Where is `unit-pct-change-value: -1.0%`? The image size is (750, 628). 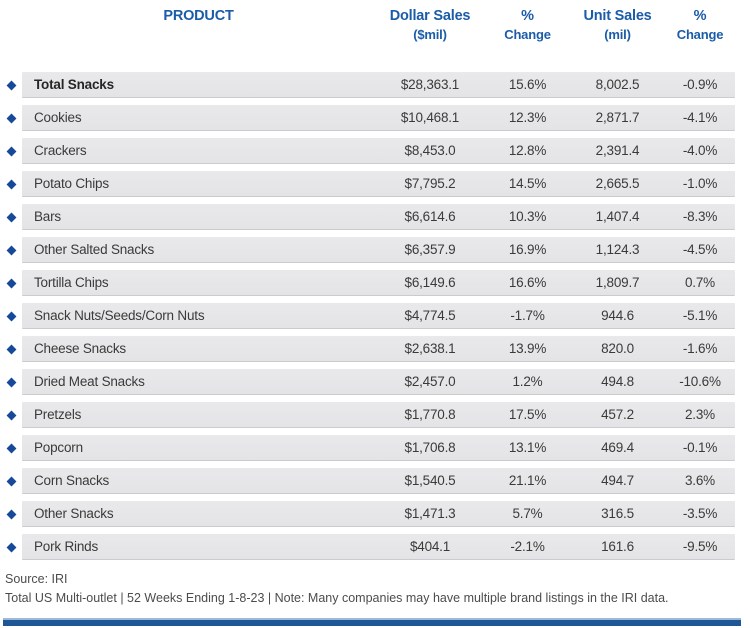 unit-pct-change-value: -1.0% is located at coordinates (700, 183).